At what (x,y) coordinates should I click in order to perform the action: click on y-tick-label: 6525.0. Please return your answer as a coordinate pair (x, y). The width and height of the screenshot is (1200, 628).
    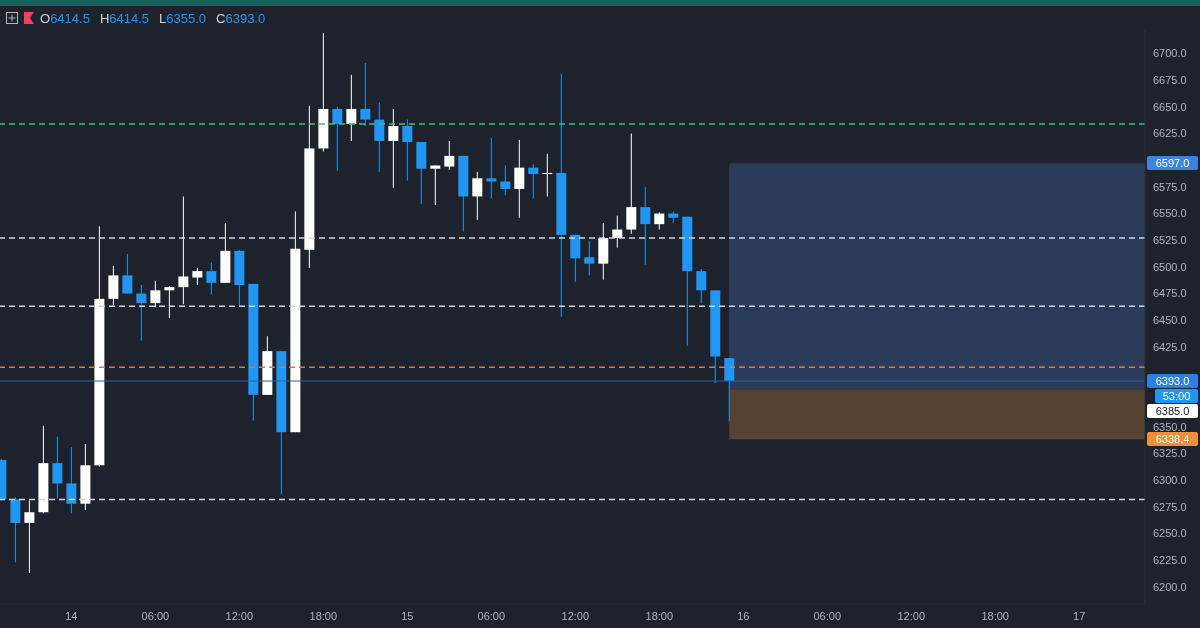
    Looking at the image, I should click on (1170, 240).